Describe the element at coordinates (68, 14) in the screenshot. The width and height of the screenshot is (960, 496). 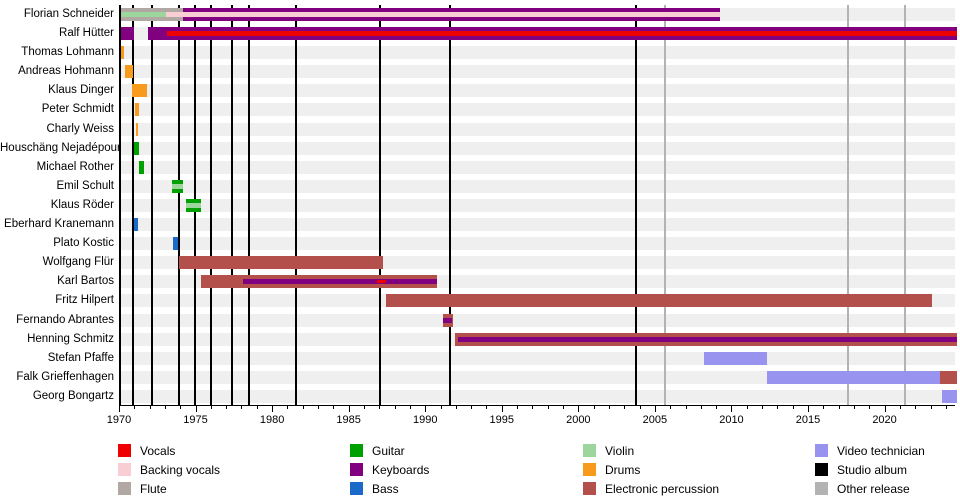
I see `member-label: Florian Schneider` at that location.